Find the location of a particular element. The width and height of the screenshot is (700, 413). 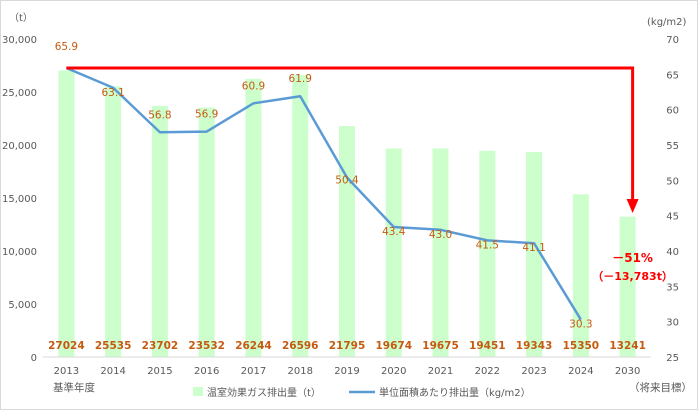

left-tick-label: 25,000 is located at coordinates (19, 93).